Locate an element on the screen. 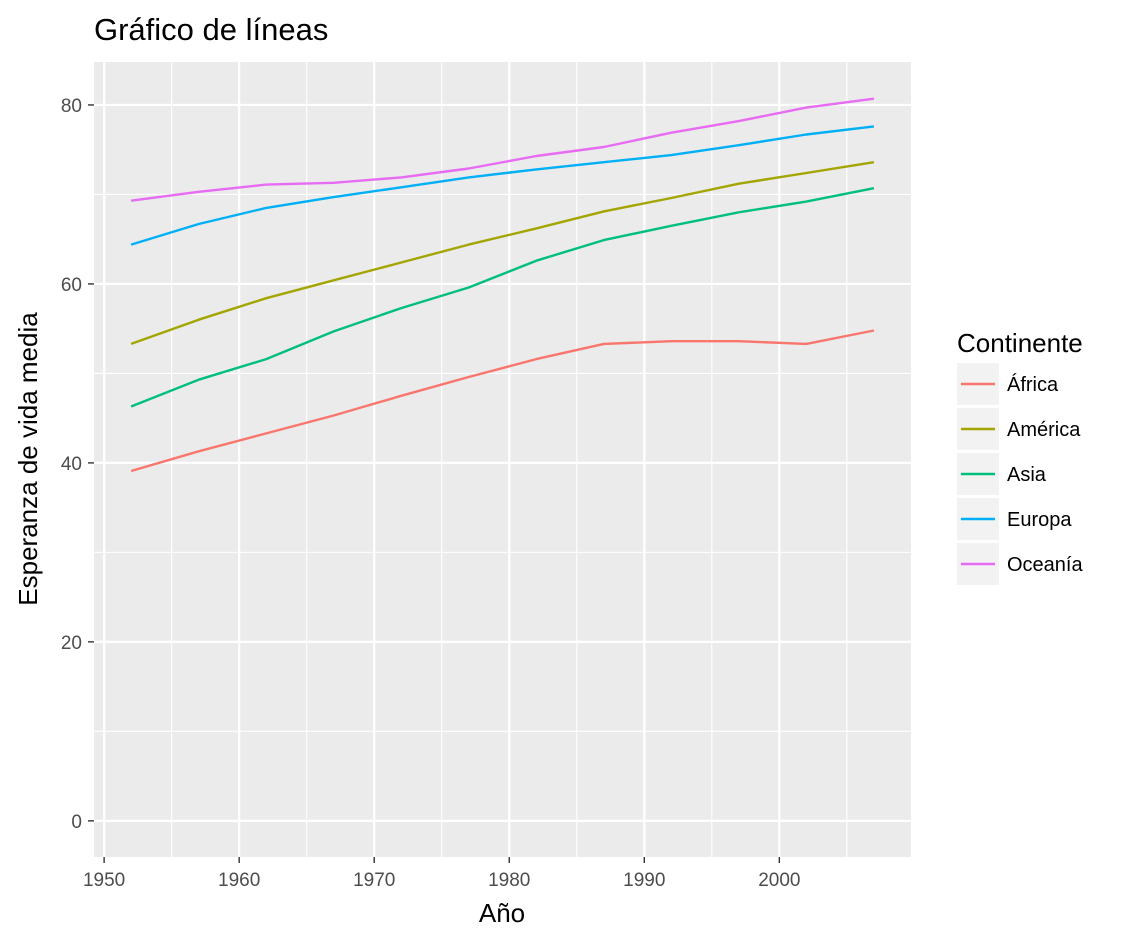 Image resolution: width=1133 pixels, height=949 pixels. legend-item: Oceanía is located at coordinates (1020, 564).